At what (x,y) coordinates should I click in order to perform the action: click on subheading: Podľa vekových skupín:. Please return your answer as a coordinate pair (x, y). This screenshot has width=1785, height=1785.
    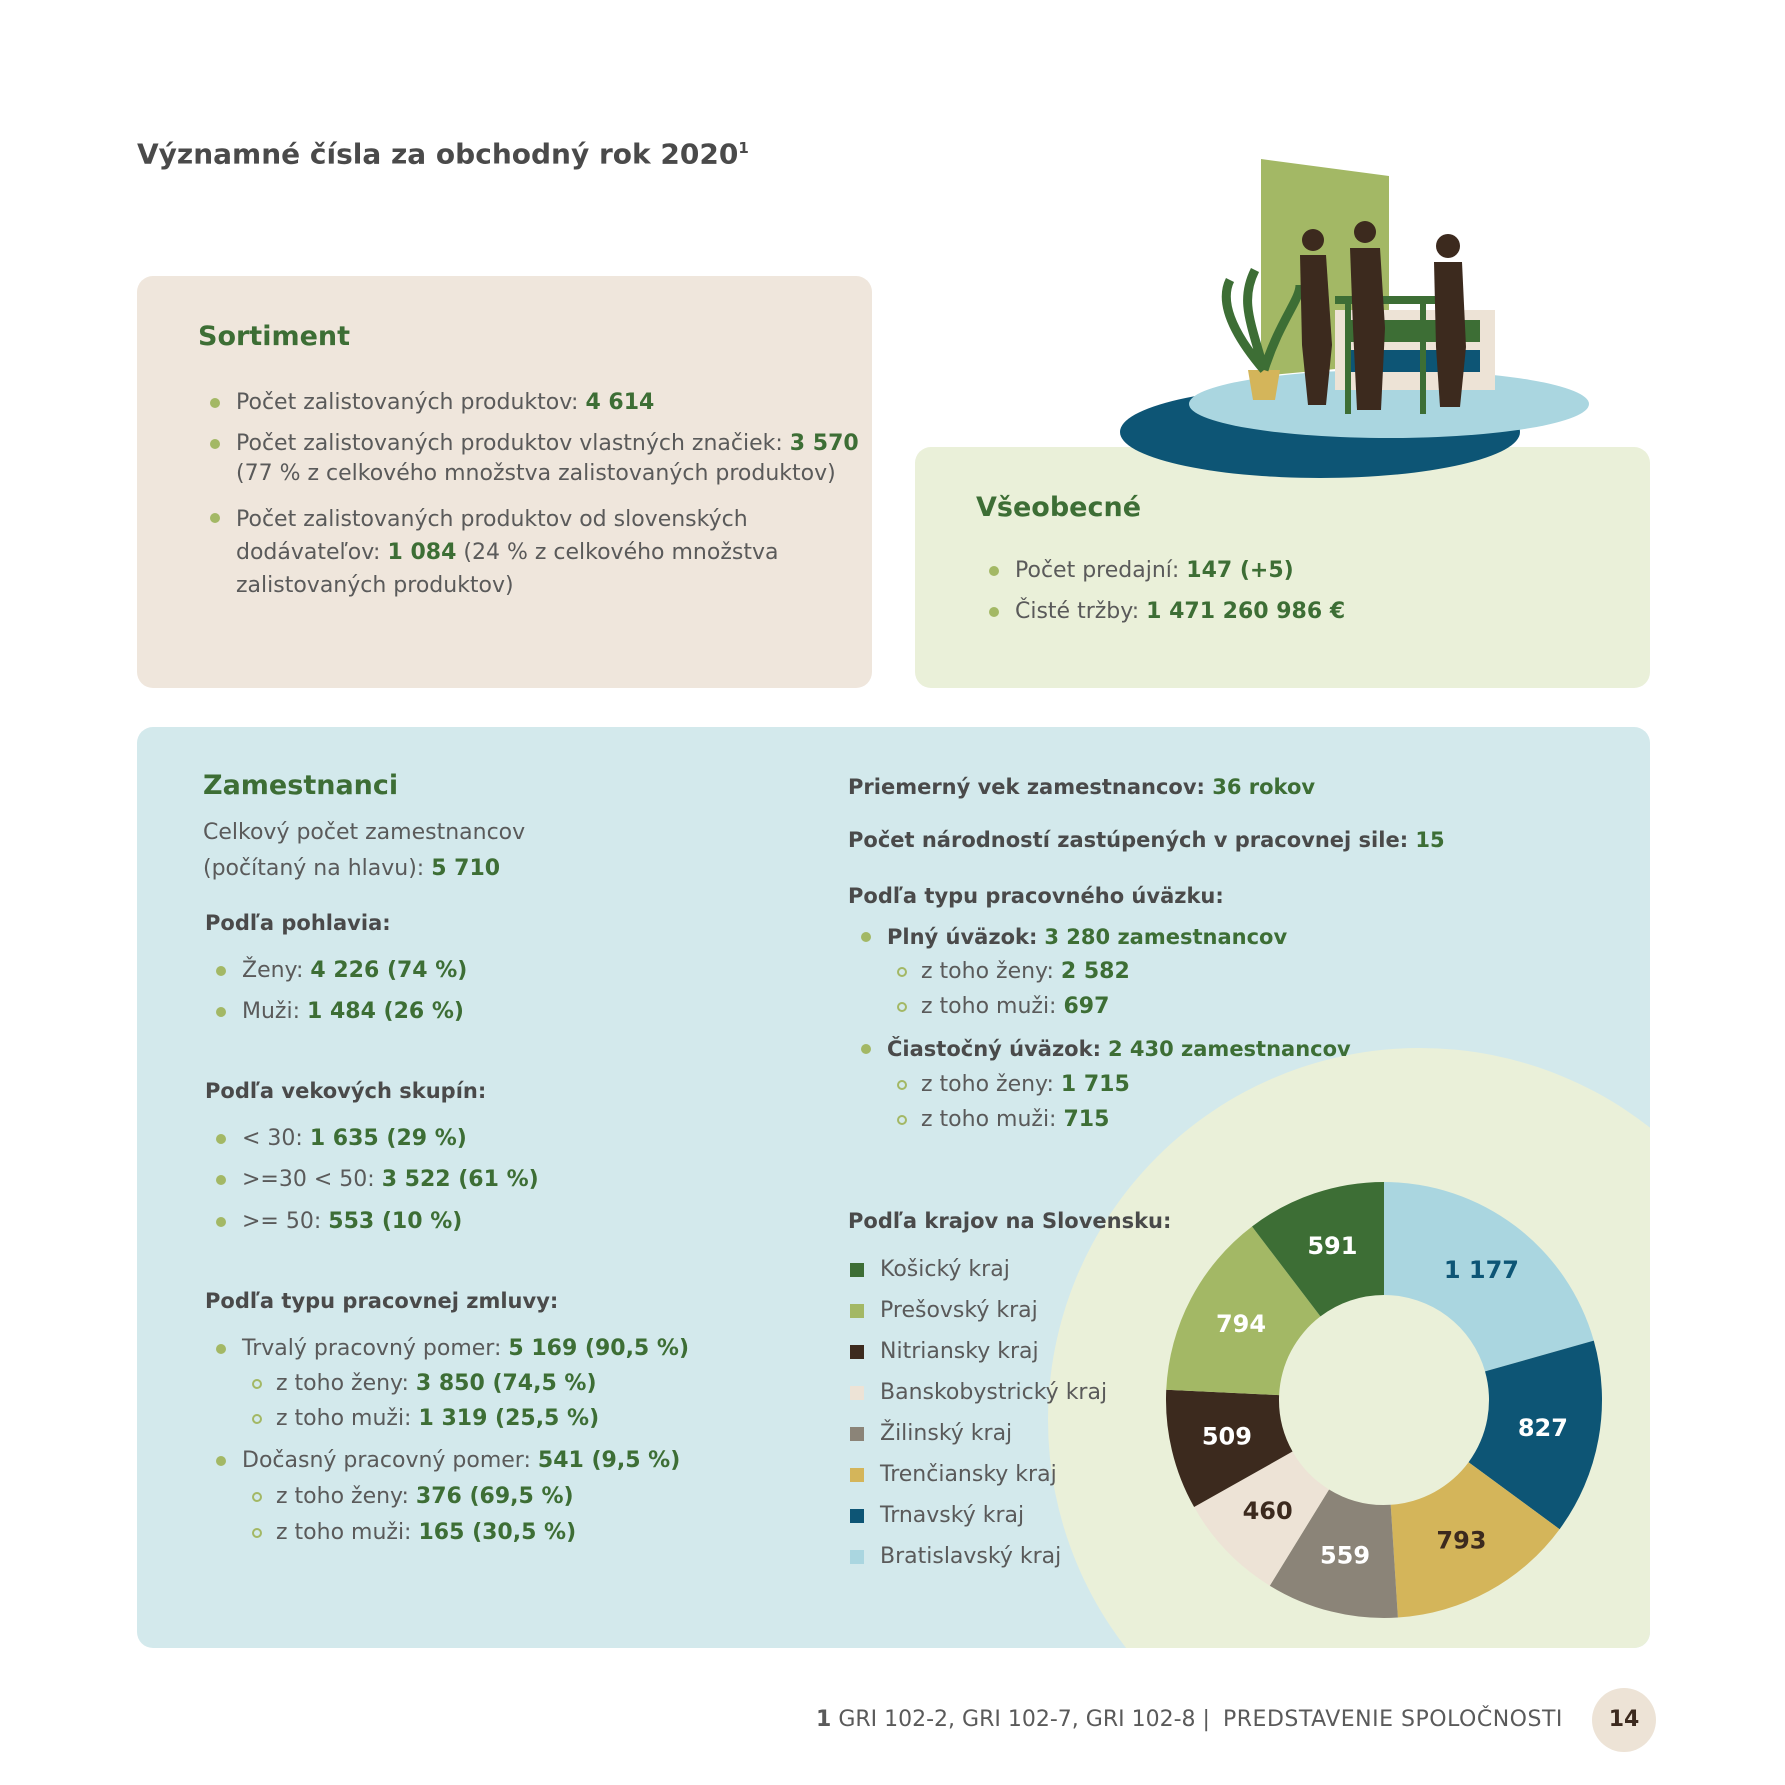
    Looking at the image, I should click on (346, 1091).